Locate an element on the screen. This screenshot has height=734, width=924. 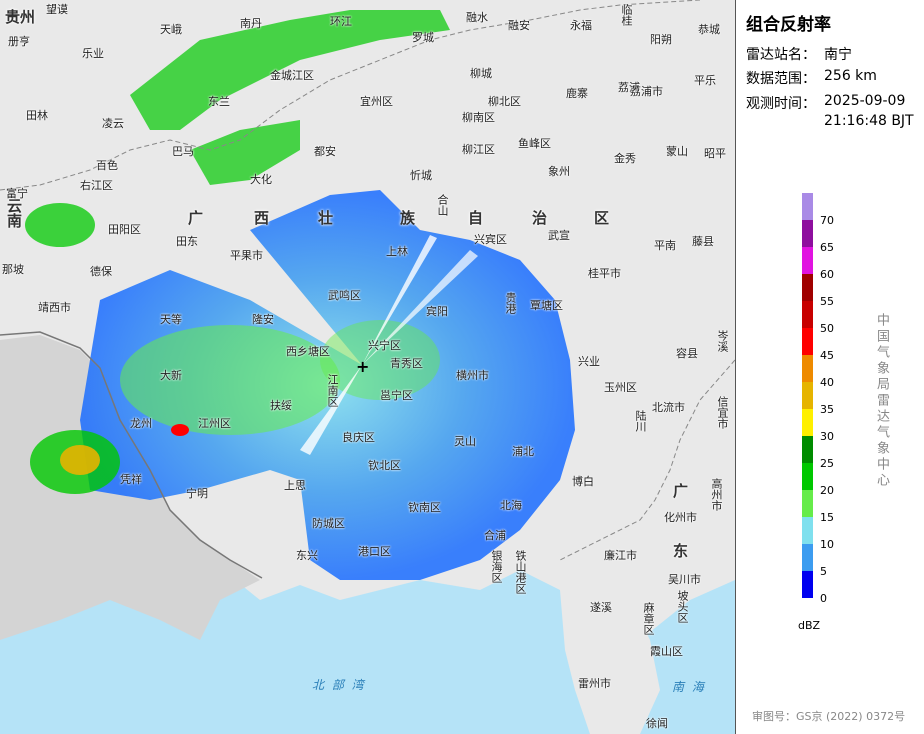
place-label: 扶绥 is located at coordinates (281, 405).